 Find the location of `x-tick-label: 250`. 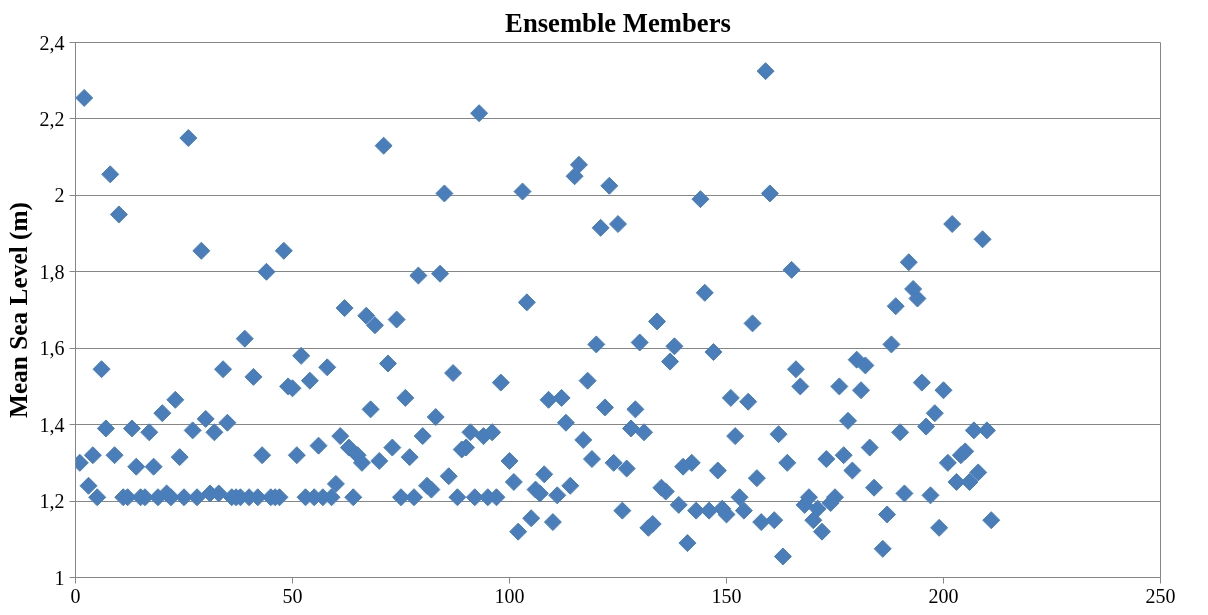

x-tick-label: 250 is located at coordinates (1160, 595).